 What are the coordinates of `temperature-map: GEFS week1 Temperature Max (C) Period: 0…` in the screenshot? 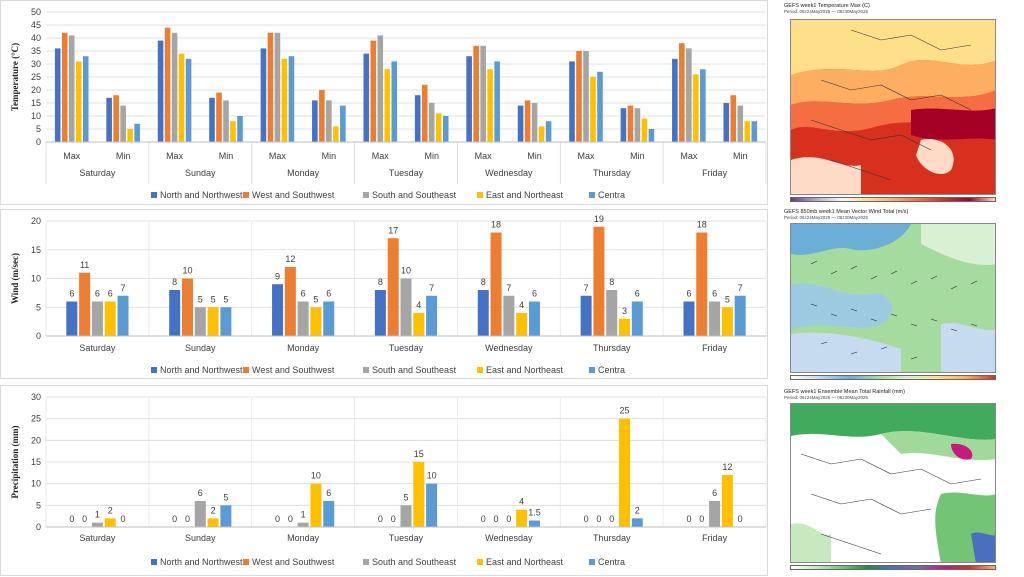 It's located at (901, 103).